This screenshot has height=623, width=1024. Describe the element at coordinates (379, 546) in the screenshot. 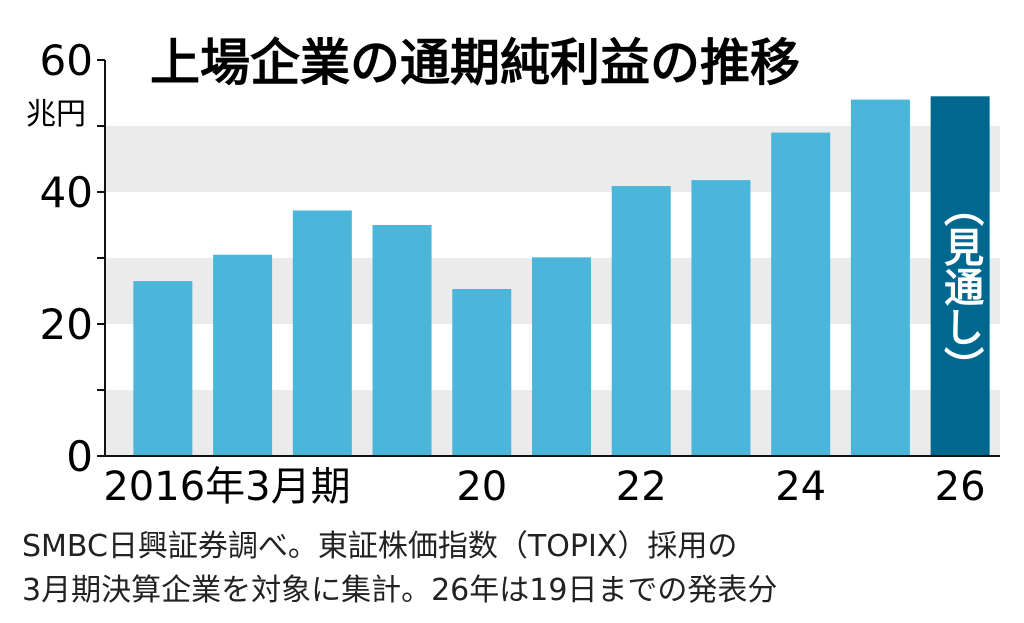

I see `source-note-line-1: SMBC日興証券調べ。東証株価指数（TOPIX）採用の` at that location.